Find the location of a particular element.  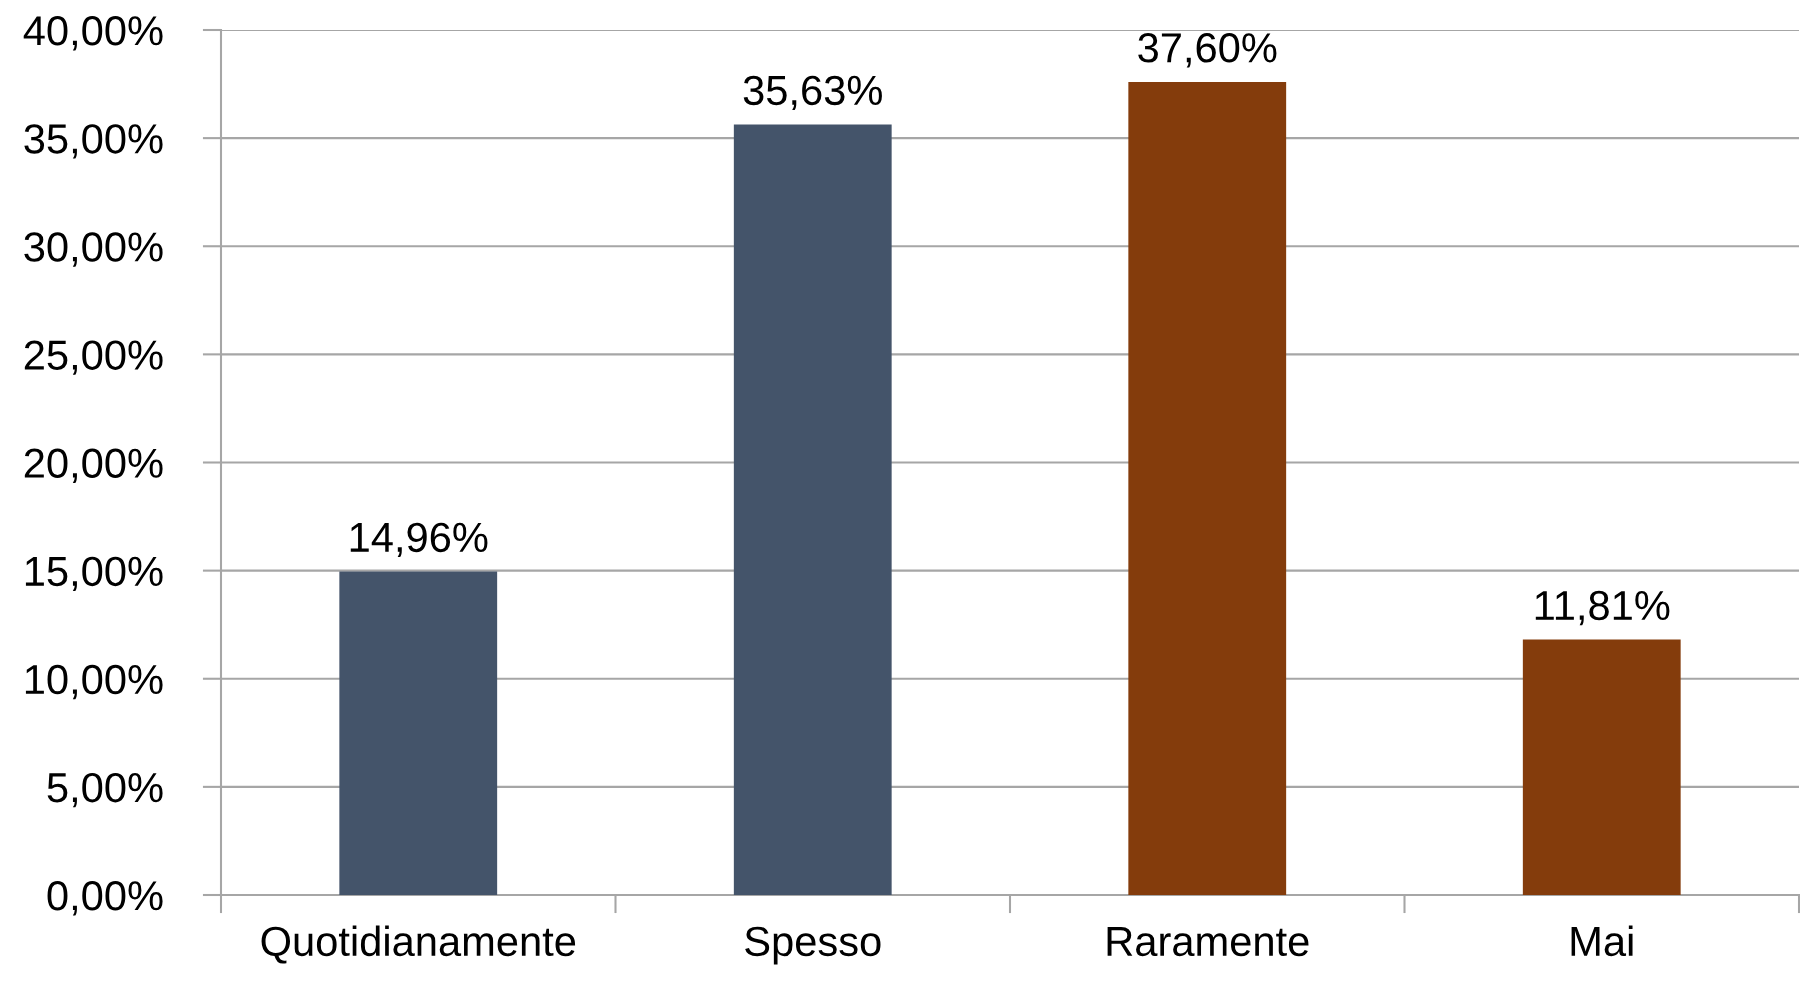

x-tick-label: Spesso is located at coordinates (813, 945).